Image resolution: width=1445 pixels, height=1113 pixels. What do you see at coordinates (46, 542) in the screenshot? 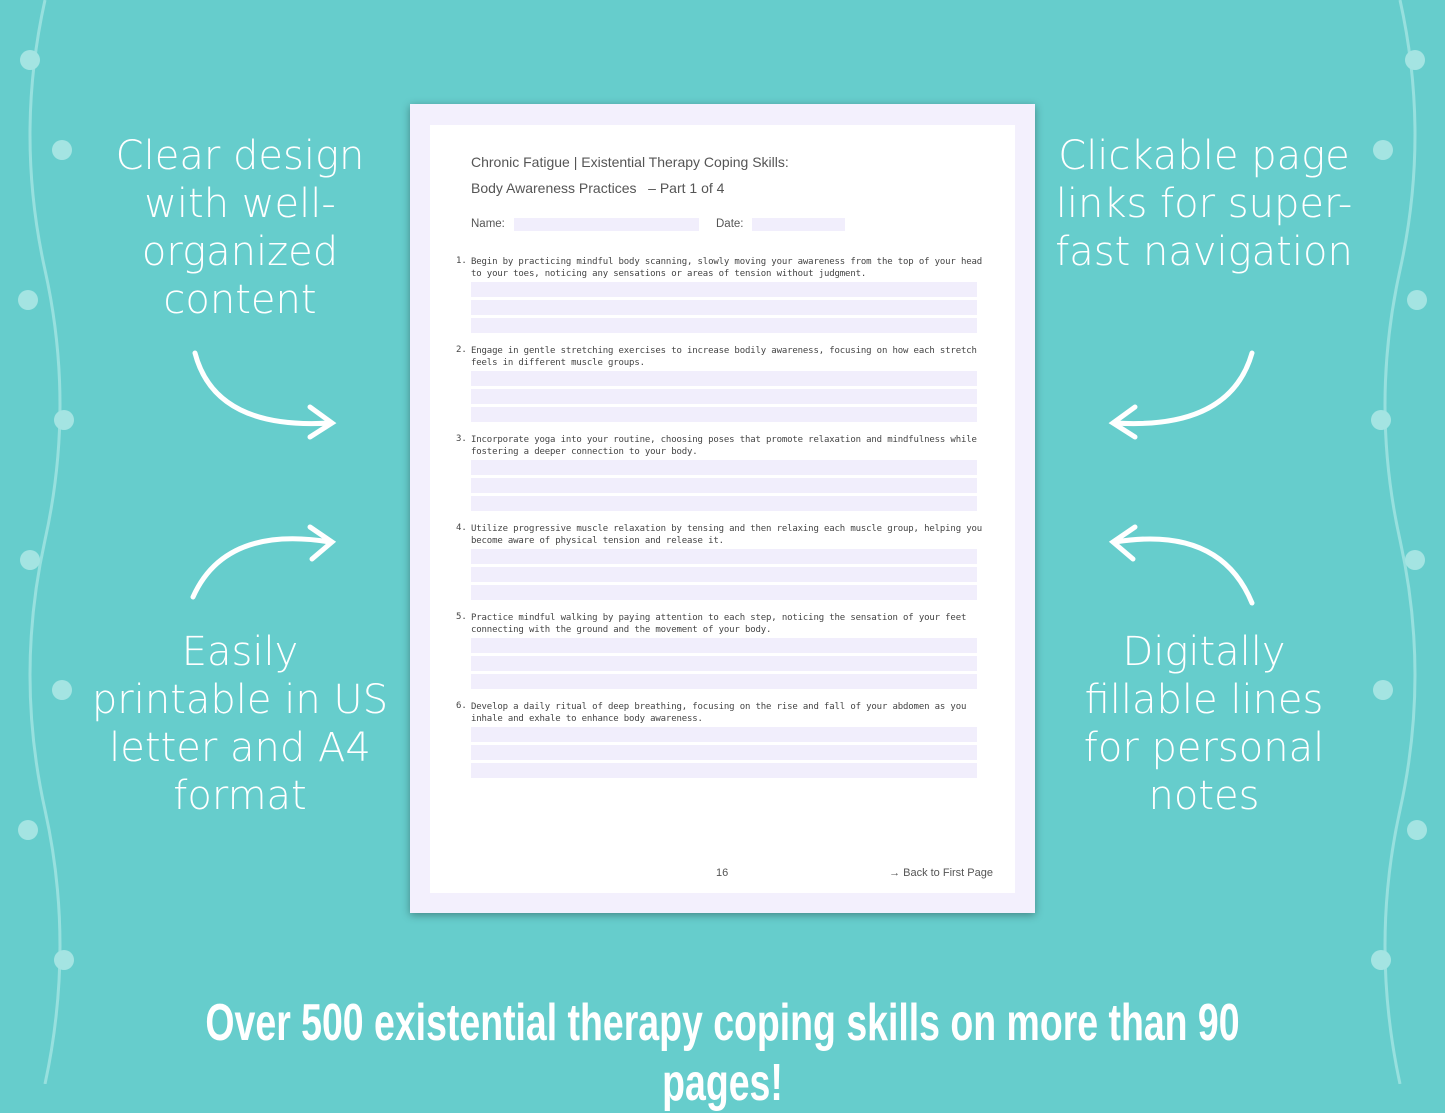
I see `floral-vine-left-decoration` at bounding box center [46, 542].